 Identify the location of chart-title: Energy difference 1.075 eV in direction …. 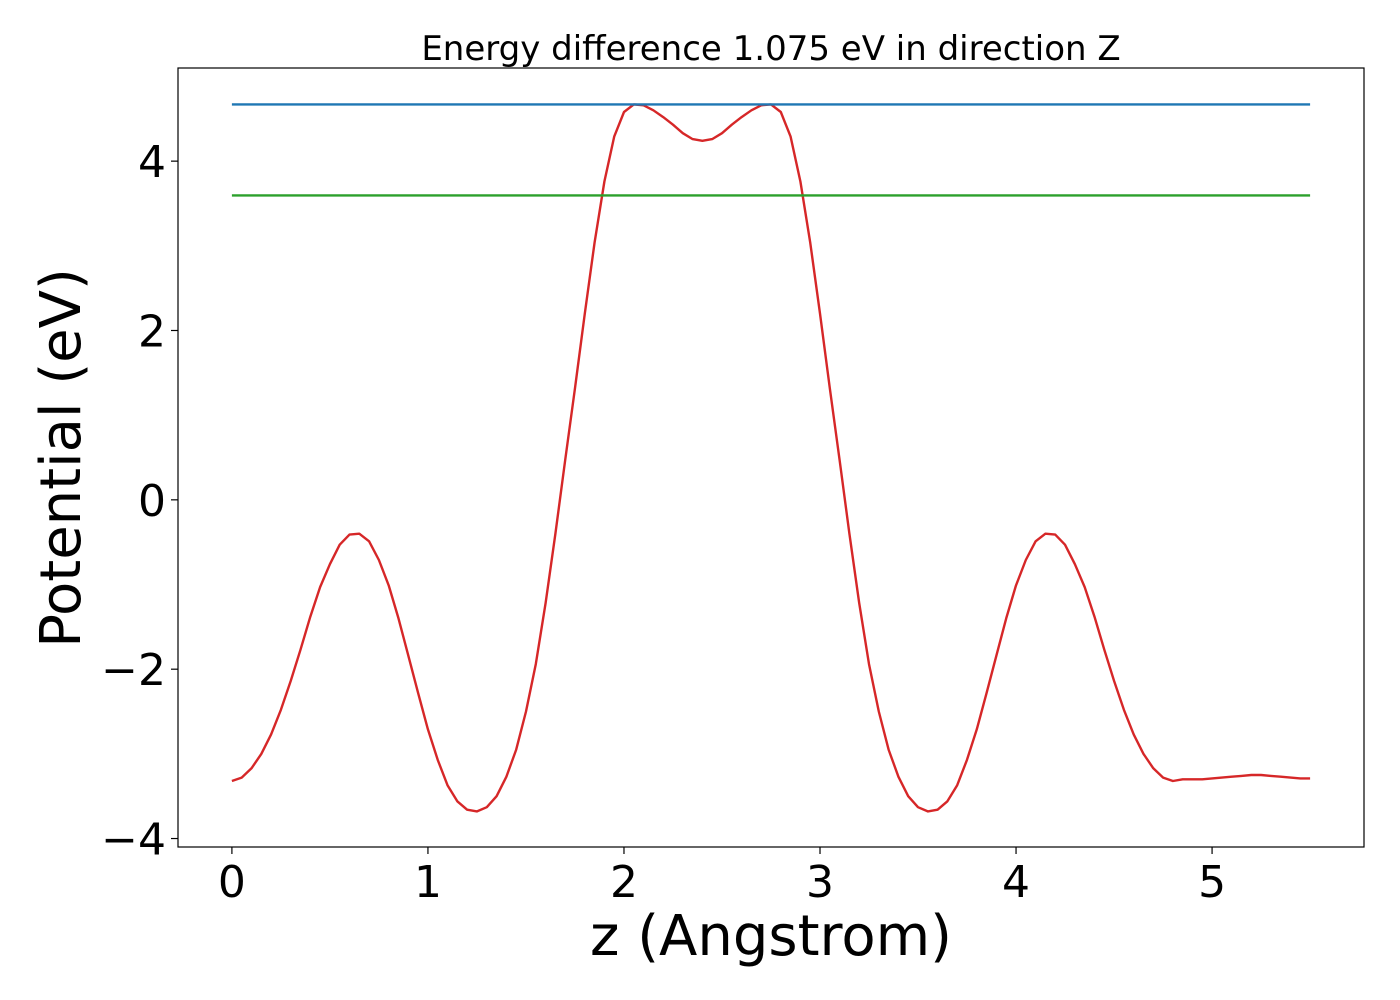
(770, 49).